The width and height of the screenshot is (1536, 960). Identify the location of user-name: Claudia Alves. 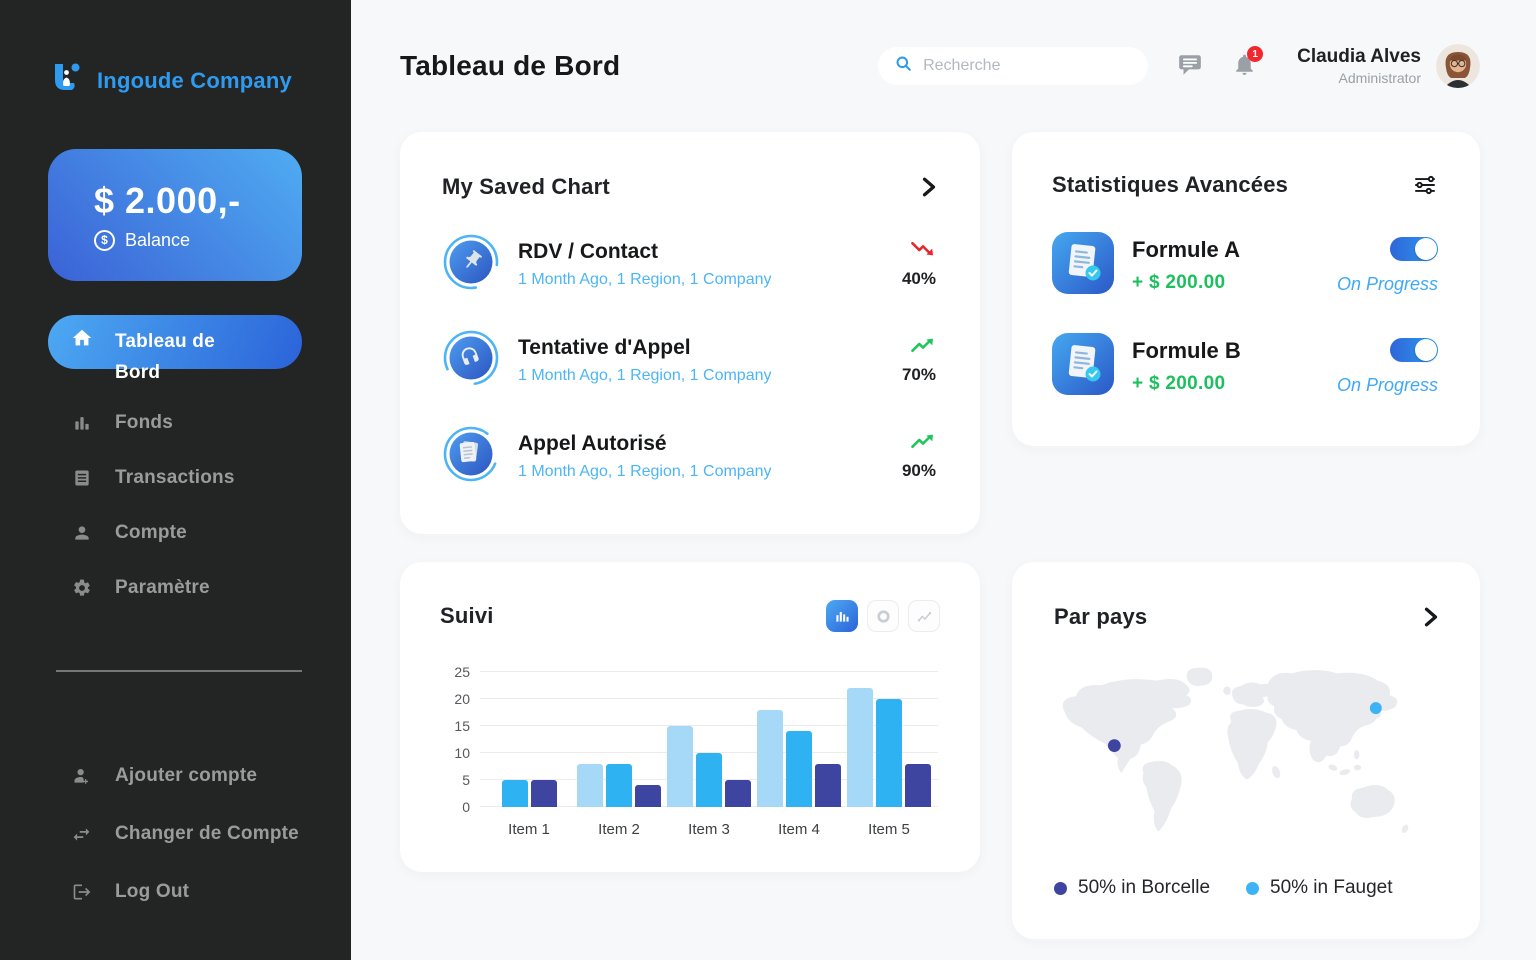
(1359, 56).